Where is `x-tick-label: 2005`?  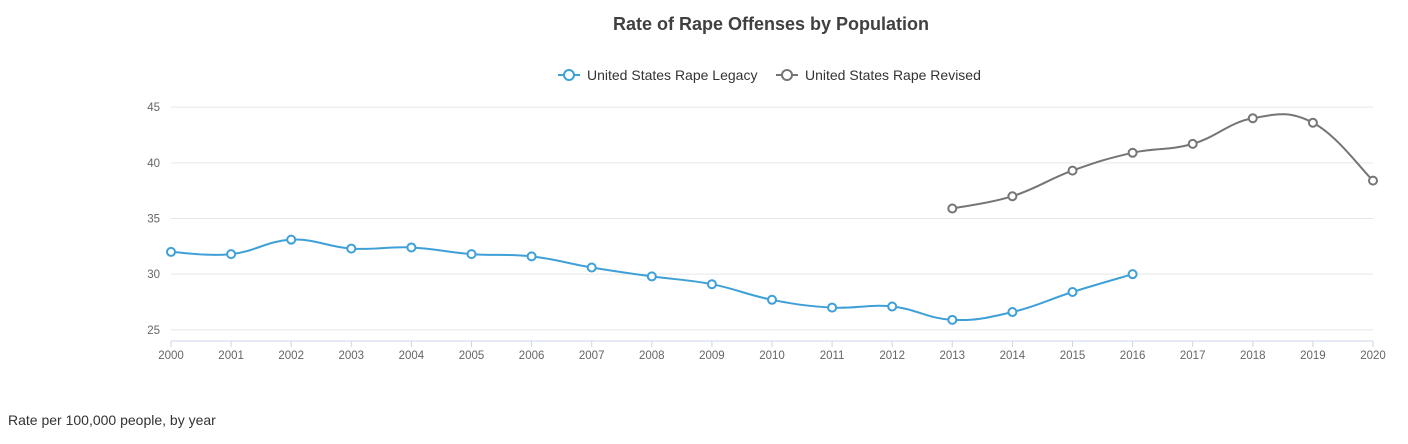
x-tick-label: 2005 is located at coordinates (472, 356).